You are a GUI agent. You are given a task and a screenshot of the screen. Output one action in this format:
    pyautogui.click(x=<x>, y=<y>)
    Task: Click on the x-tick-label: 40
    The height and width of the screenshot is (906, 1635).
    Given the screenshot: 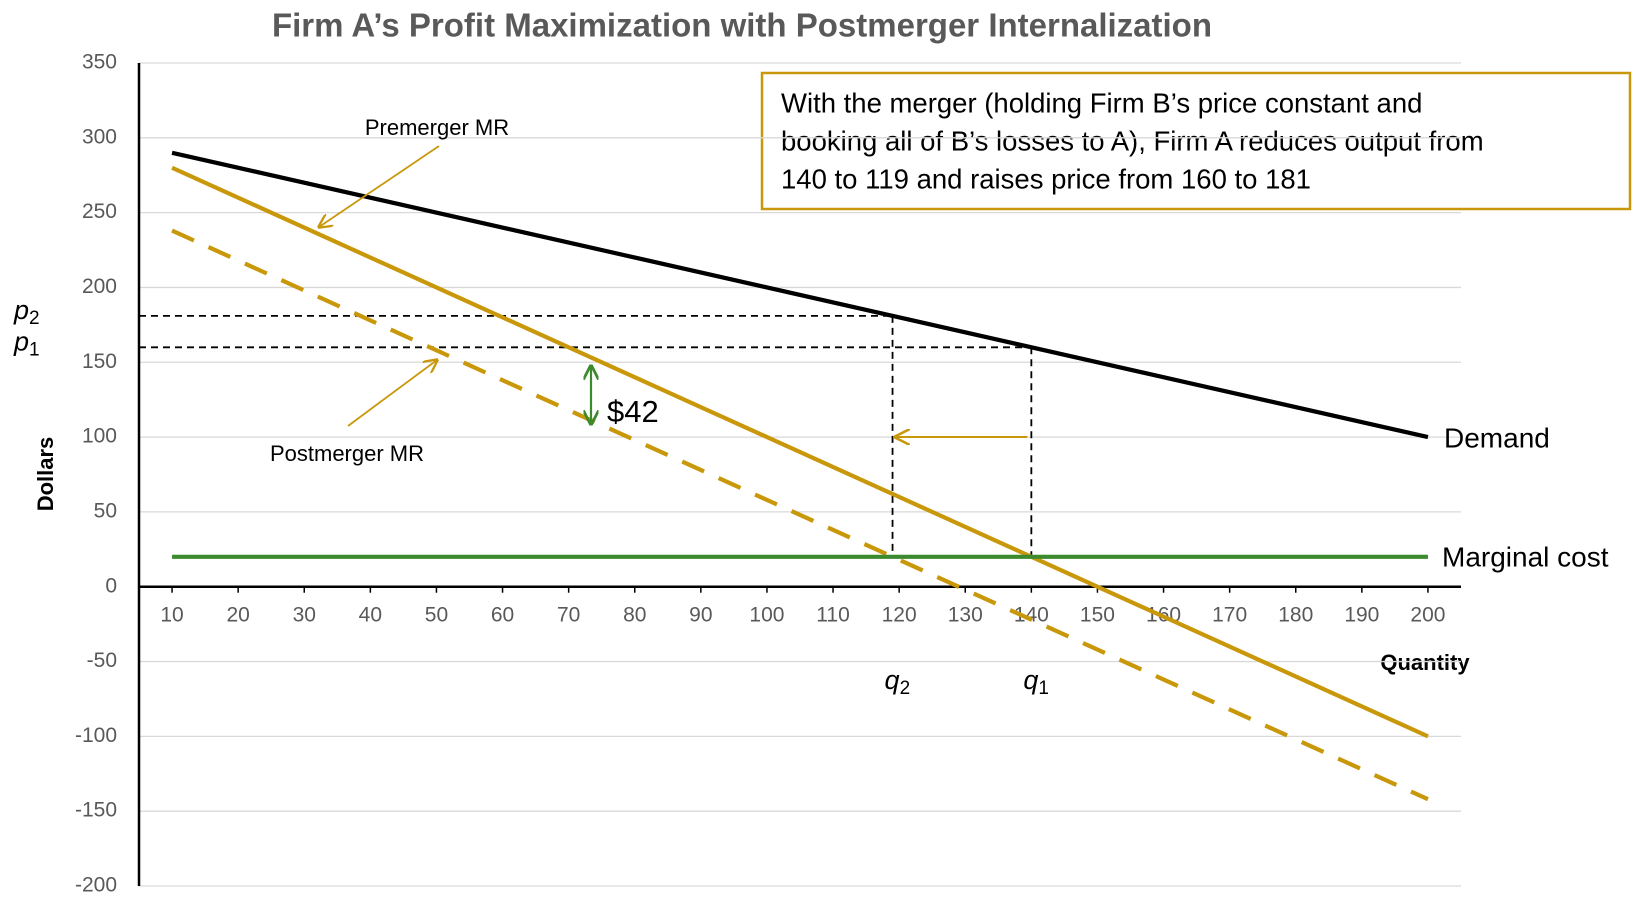 What is the action you would take?
    pyautogui.click(x=370, y=614)
    